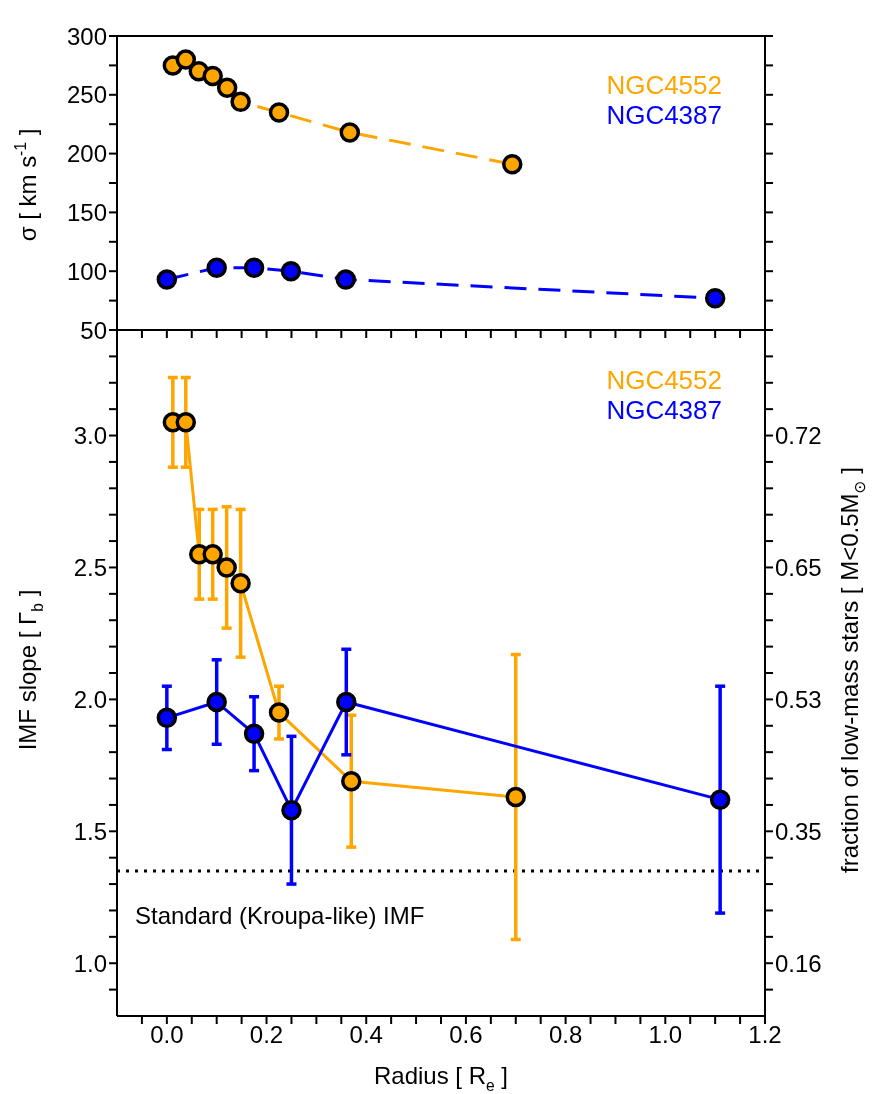 This screenshot has height=1094, width=874. I want to click on y-tick-label: 3.0, so click(90, 436).